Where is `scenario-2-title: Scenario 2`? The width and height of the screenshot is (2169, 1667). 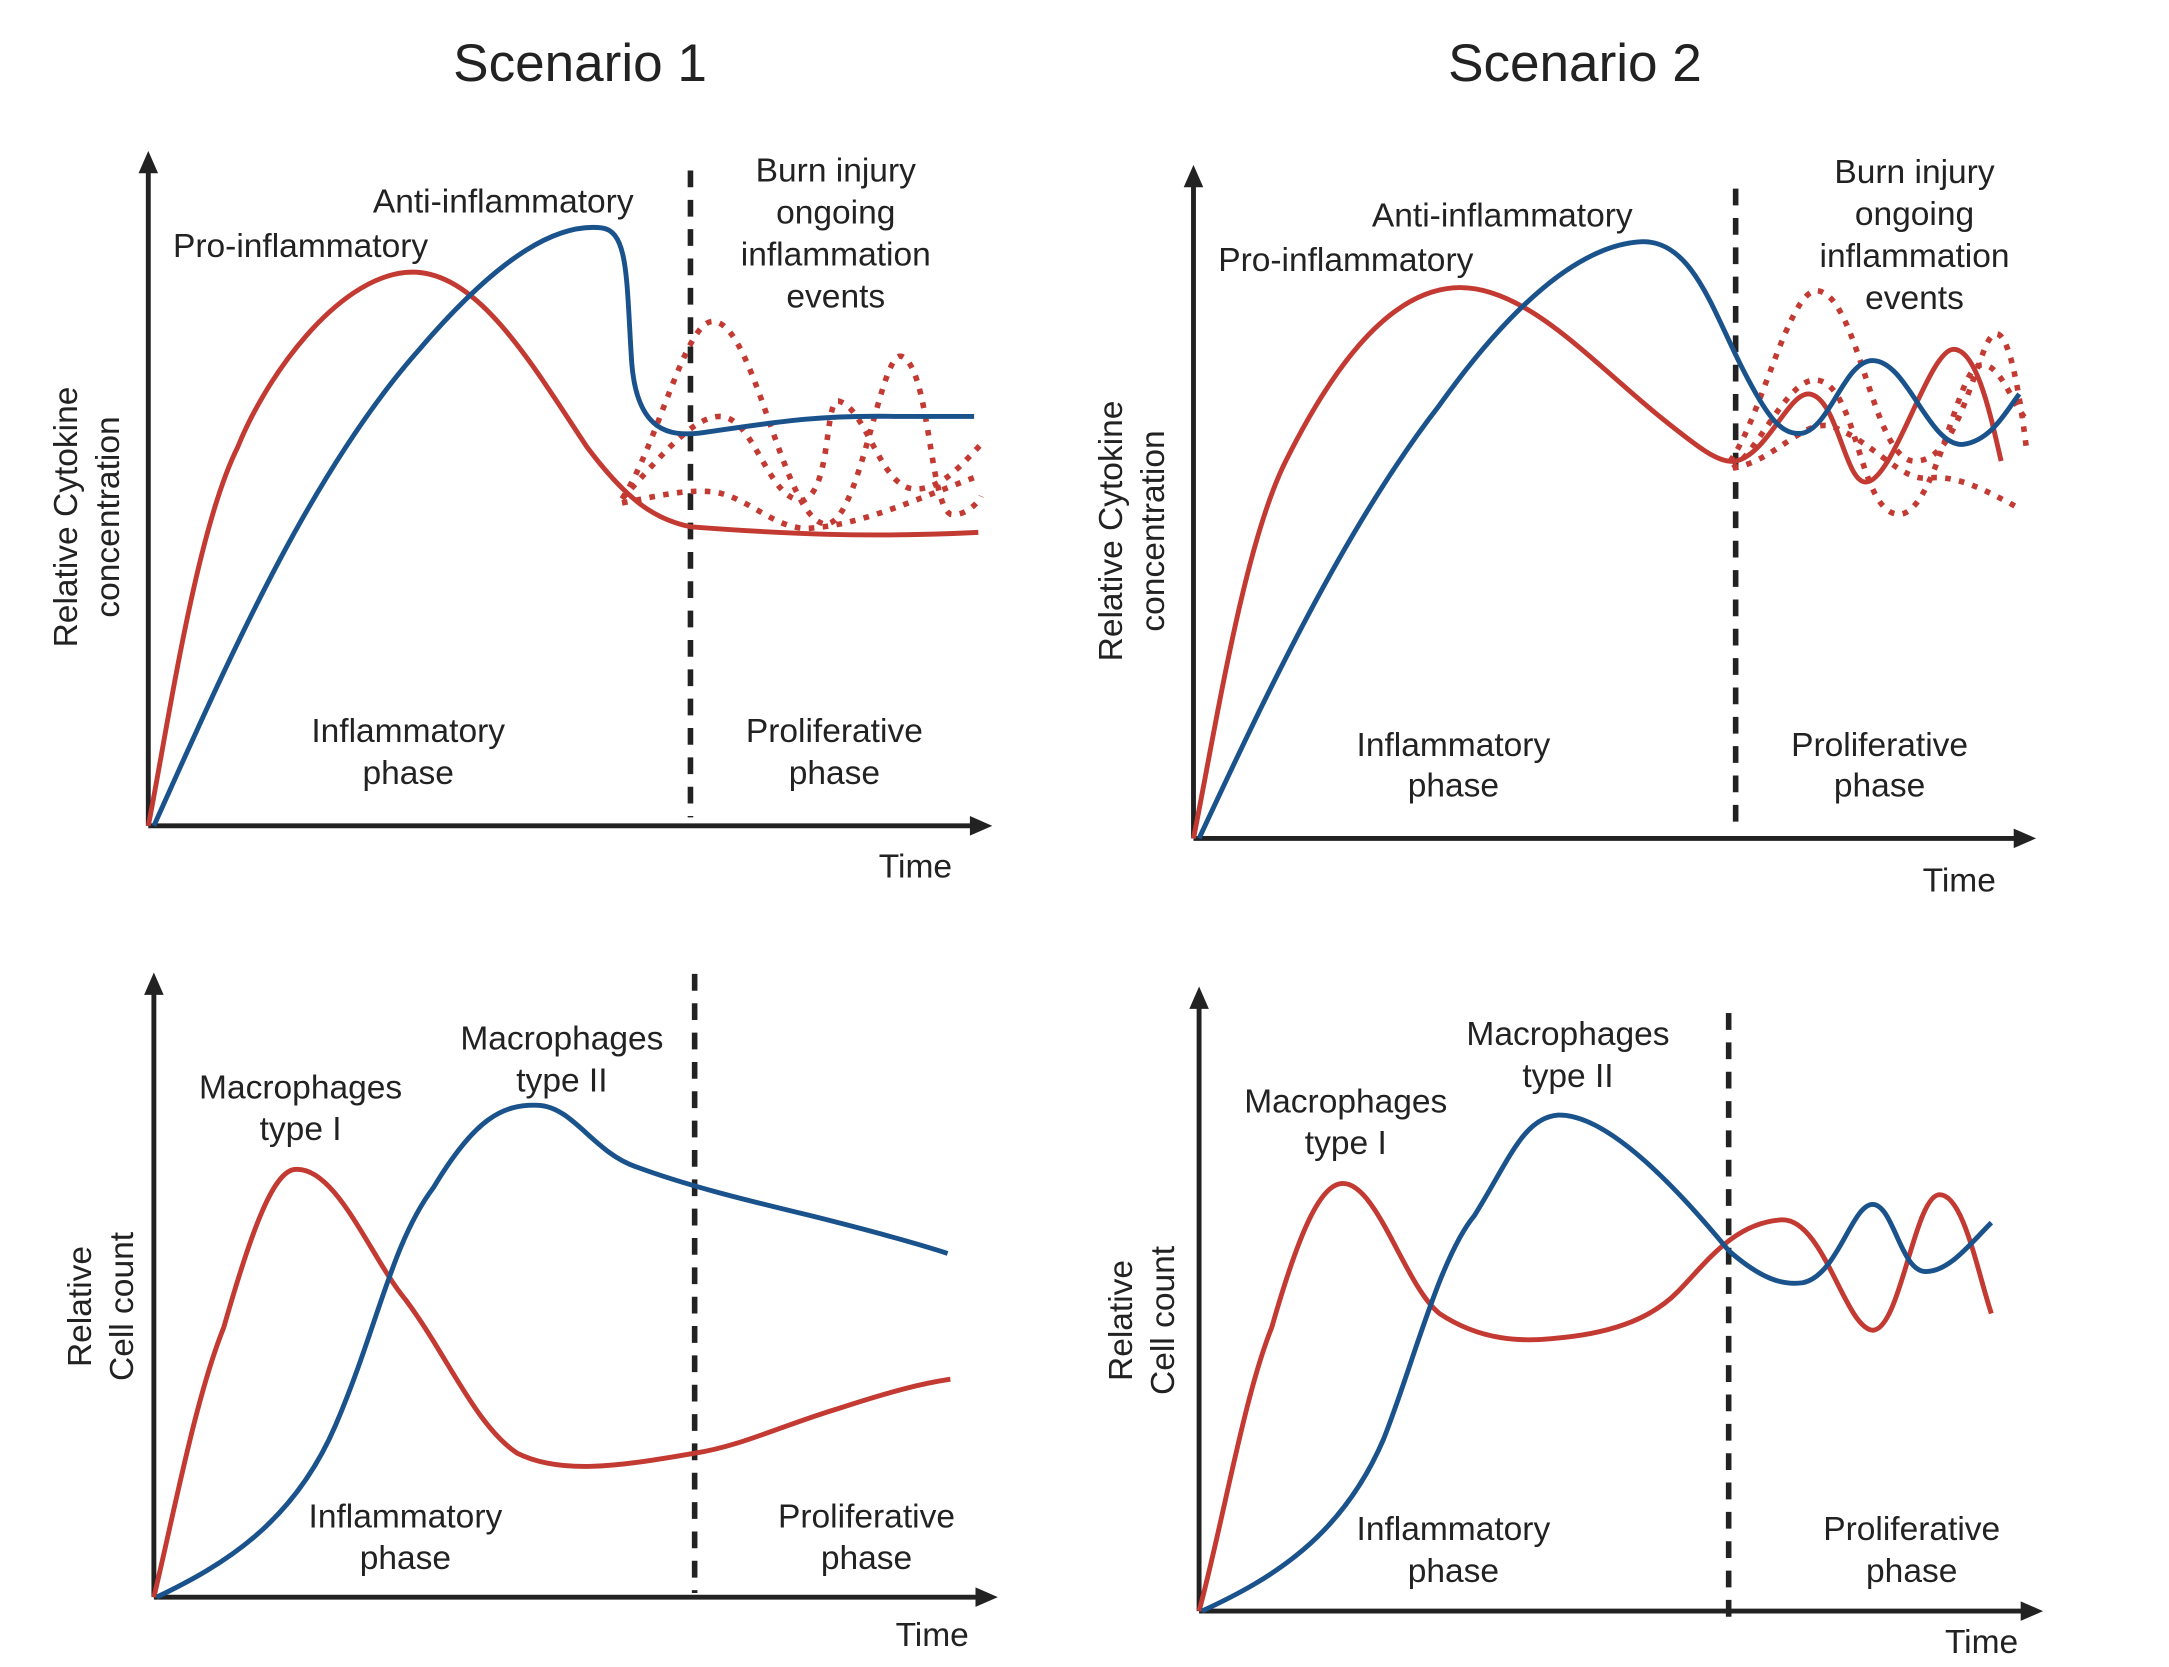 scenario-2-title: Scenario 2 is located at coordinates (1575, 63).